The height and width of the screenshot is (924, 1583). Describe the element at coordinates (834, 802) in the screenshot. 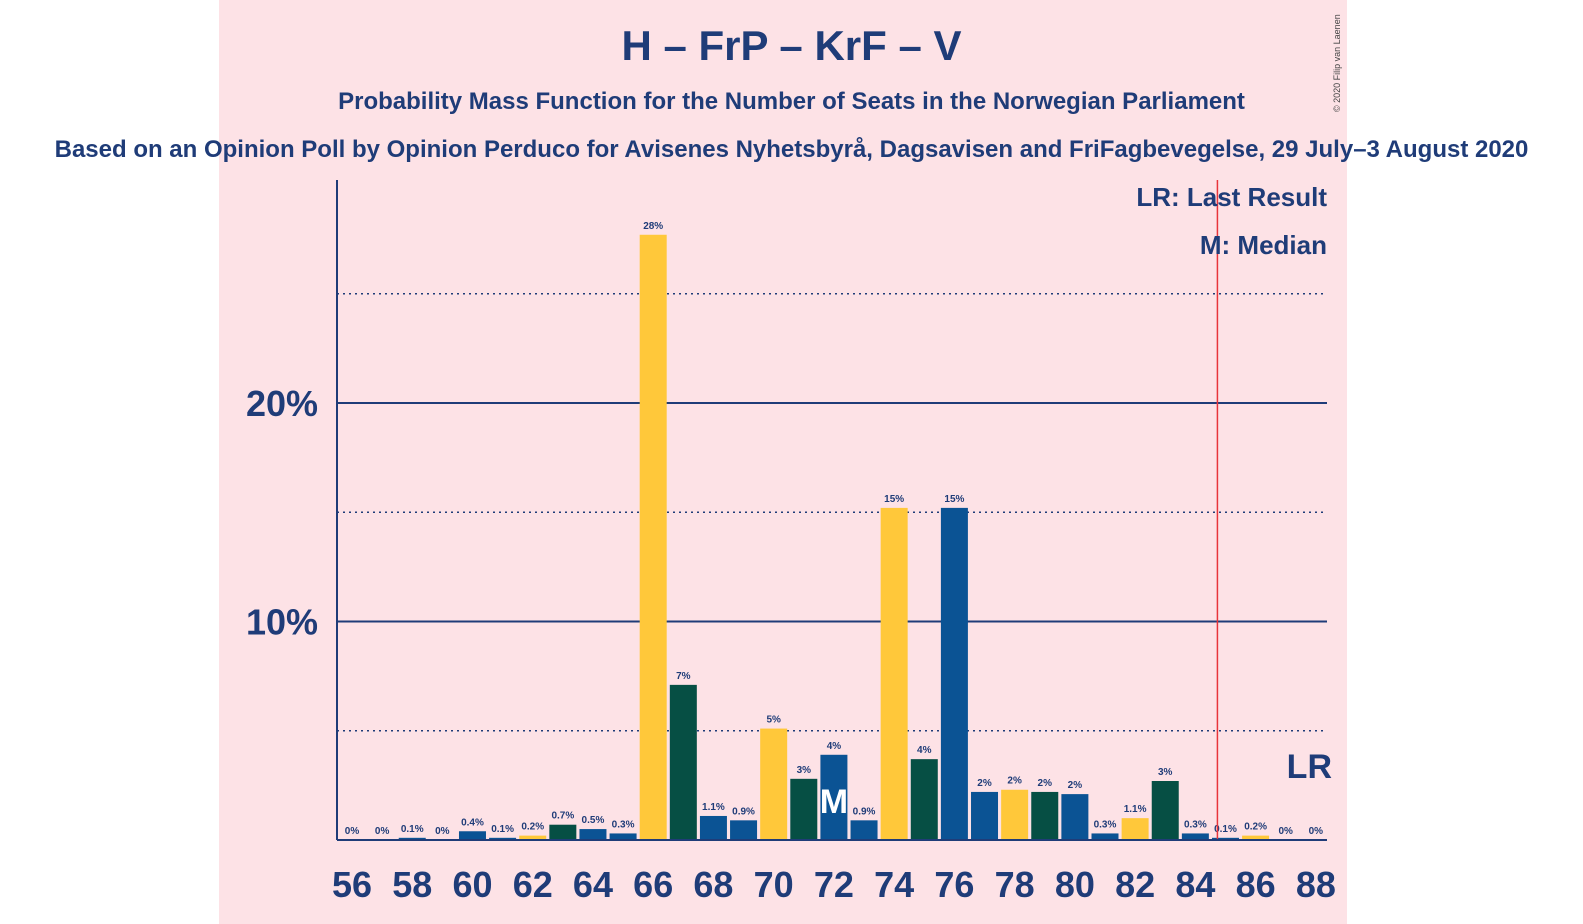

I see `median-marker: M` at that location.